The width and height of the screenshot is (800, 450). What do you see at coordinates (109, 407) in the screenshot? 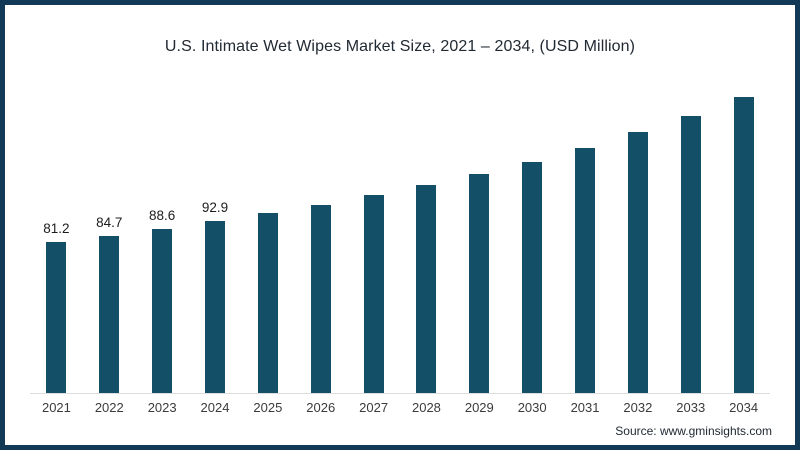
I see `x-tick-label: 2022` at bounding box center [109, 407].